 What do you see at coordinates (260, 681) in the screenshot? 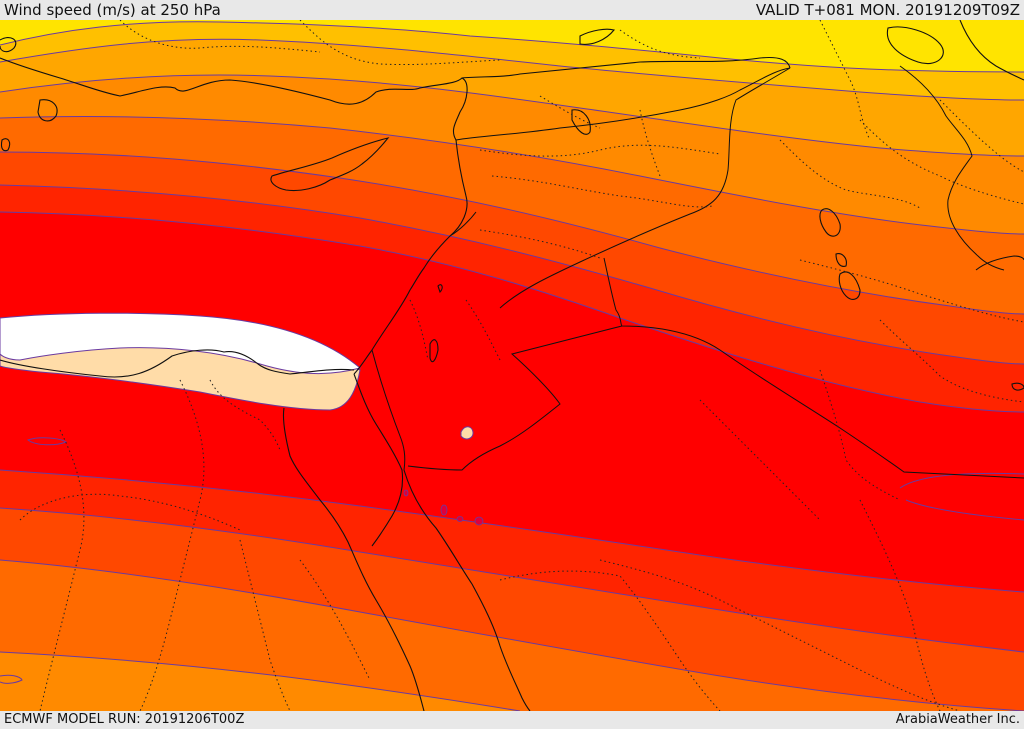
I see `band-lower-orange` at bounding box center [260, 681].